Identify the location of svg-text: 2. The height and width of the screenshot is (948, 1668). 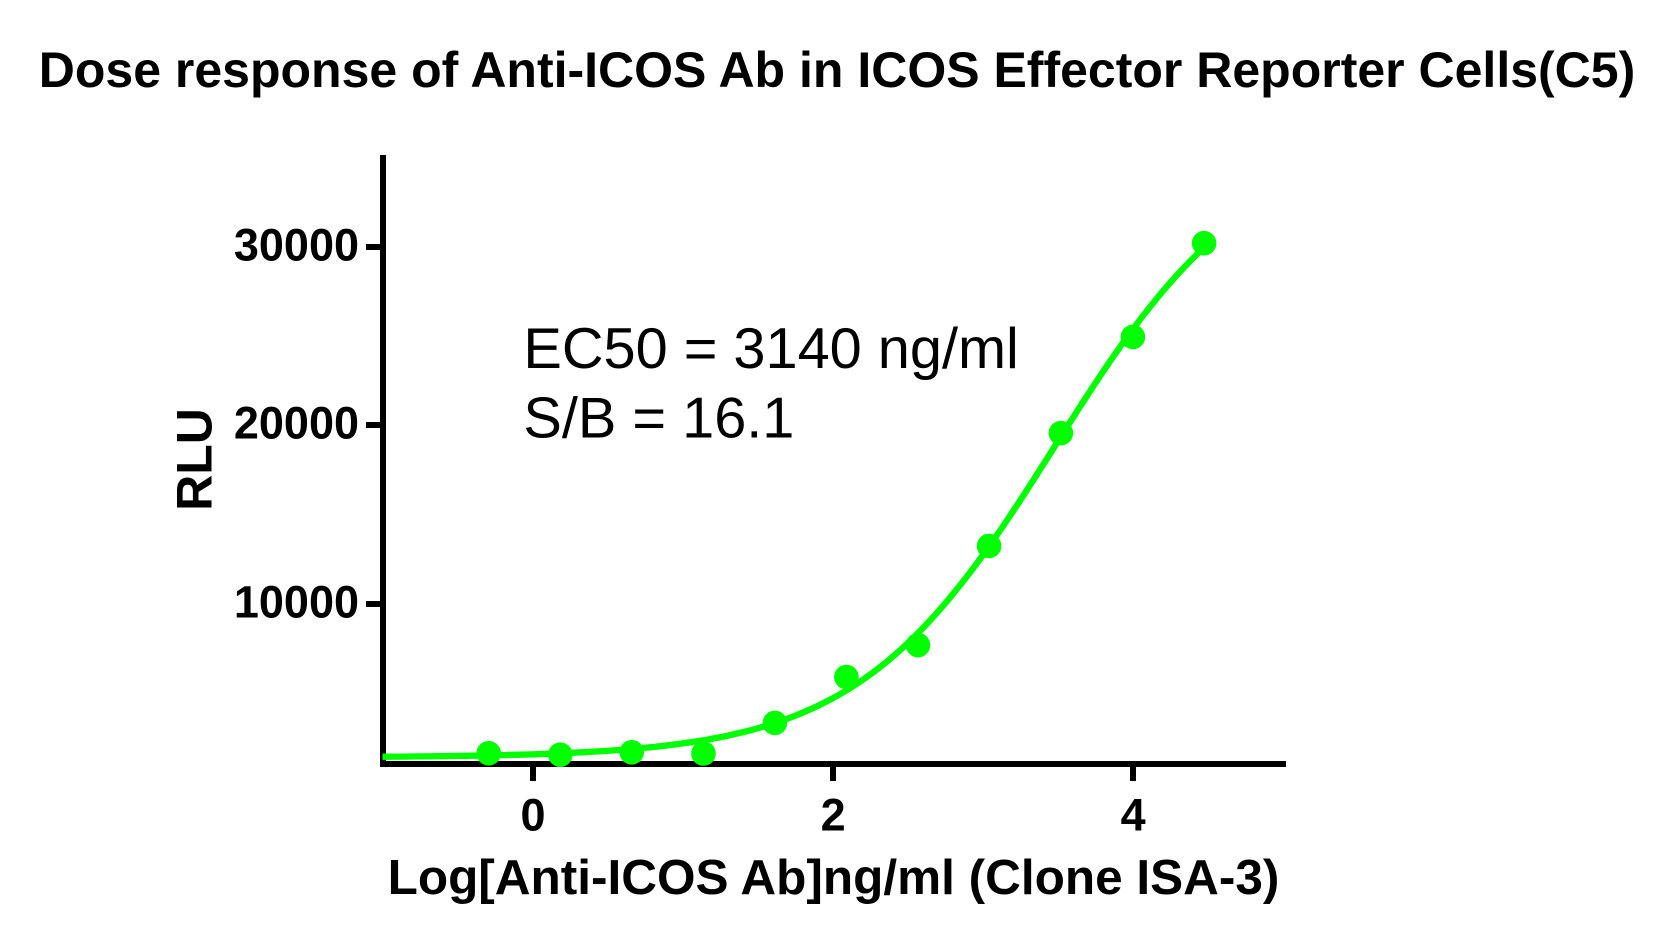
(833, 815).